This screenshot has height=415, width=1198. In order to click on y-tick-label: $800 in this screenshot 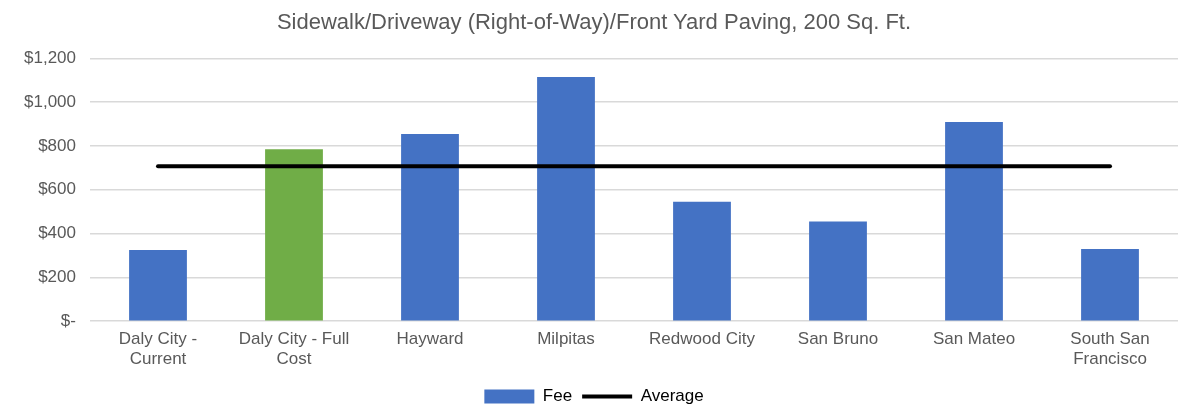, I will do `click(57, 145)`.